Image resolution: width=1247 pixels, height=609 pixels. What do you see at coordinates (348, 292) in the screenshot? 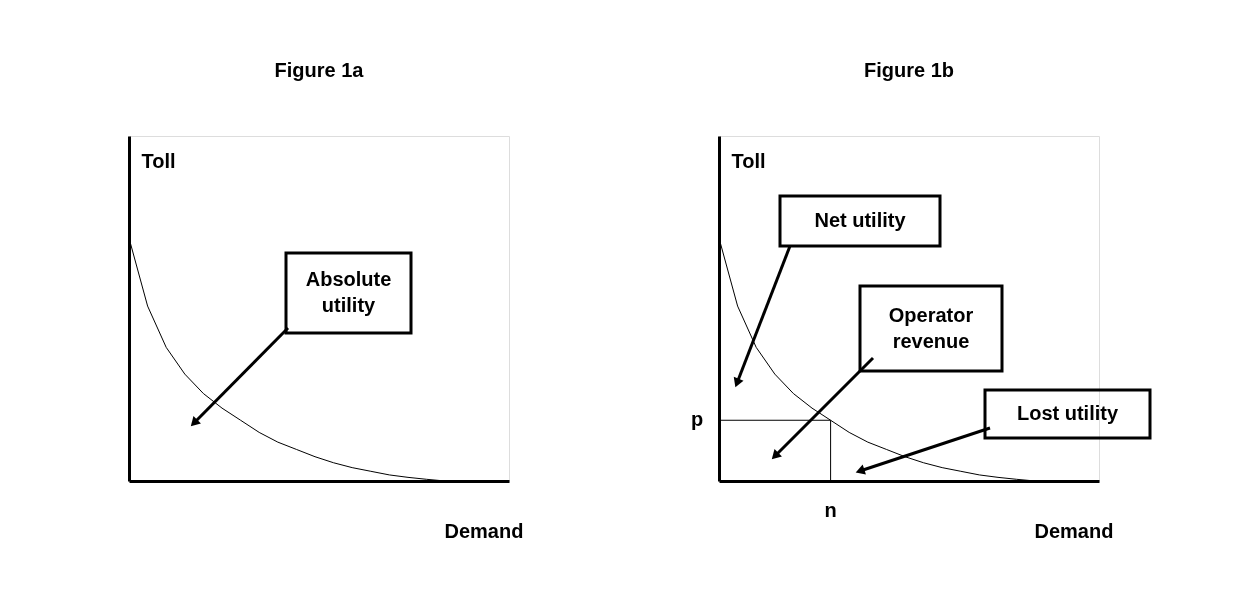
I see `annotation: Absolute utility` at bounding box center [348, 292].